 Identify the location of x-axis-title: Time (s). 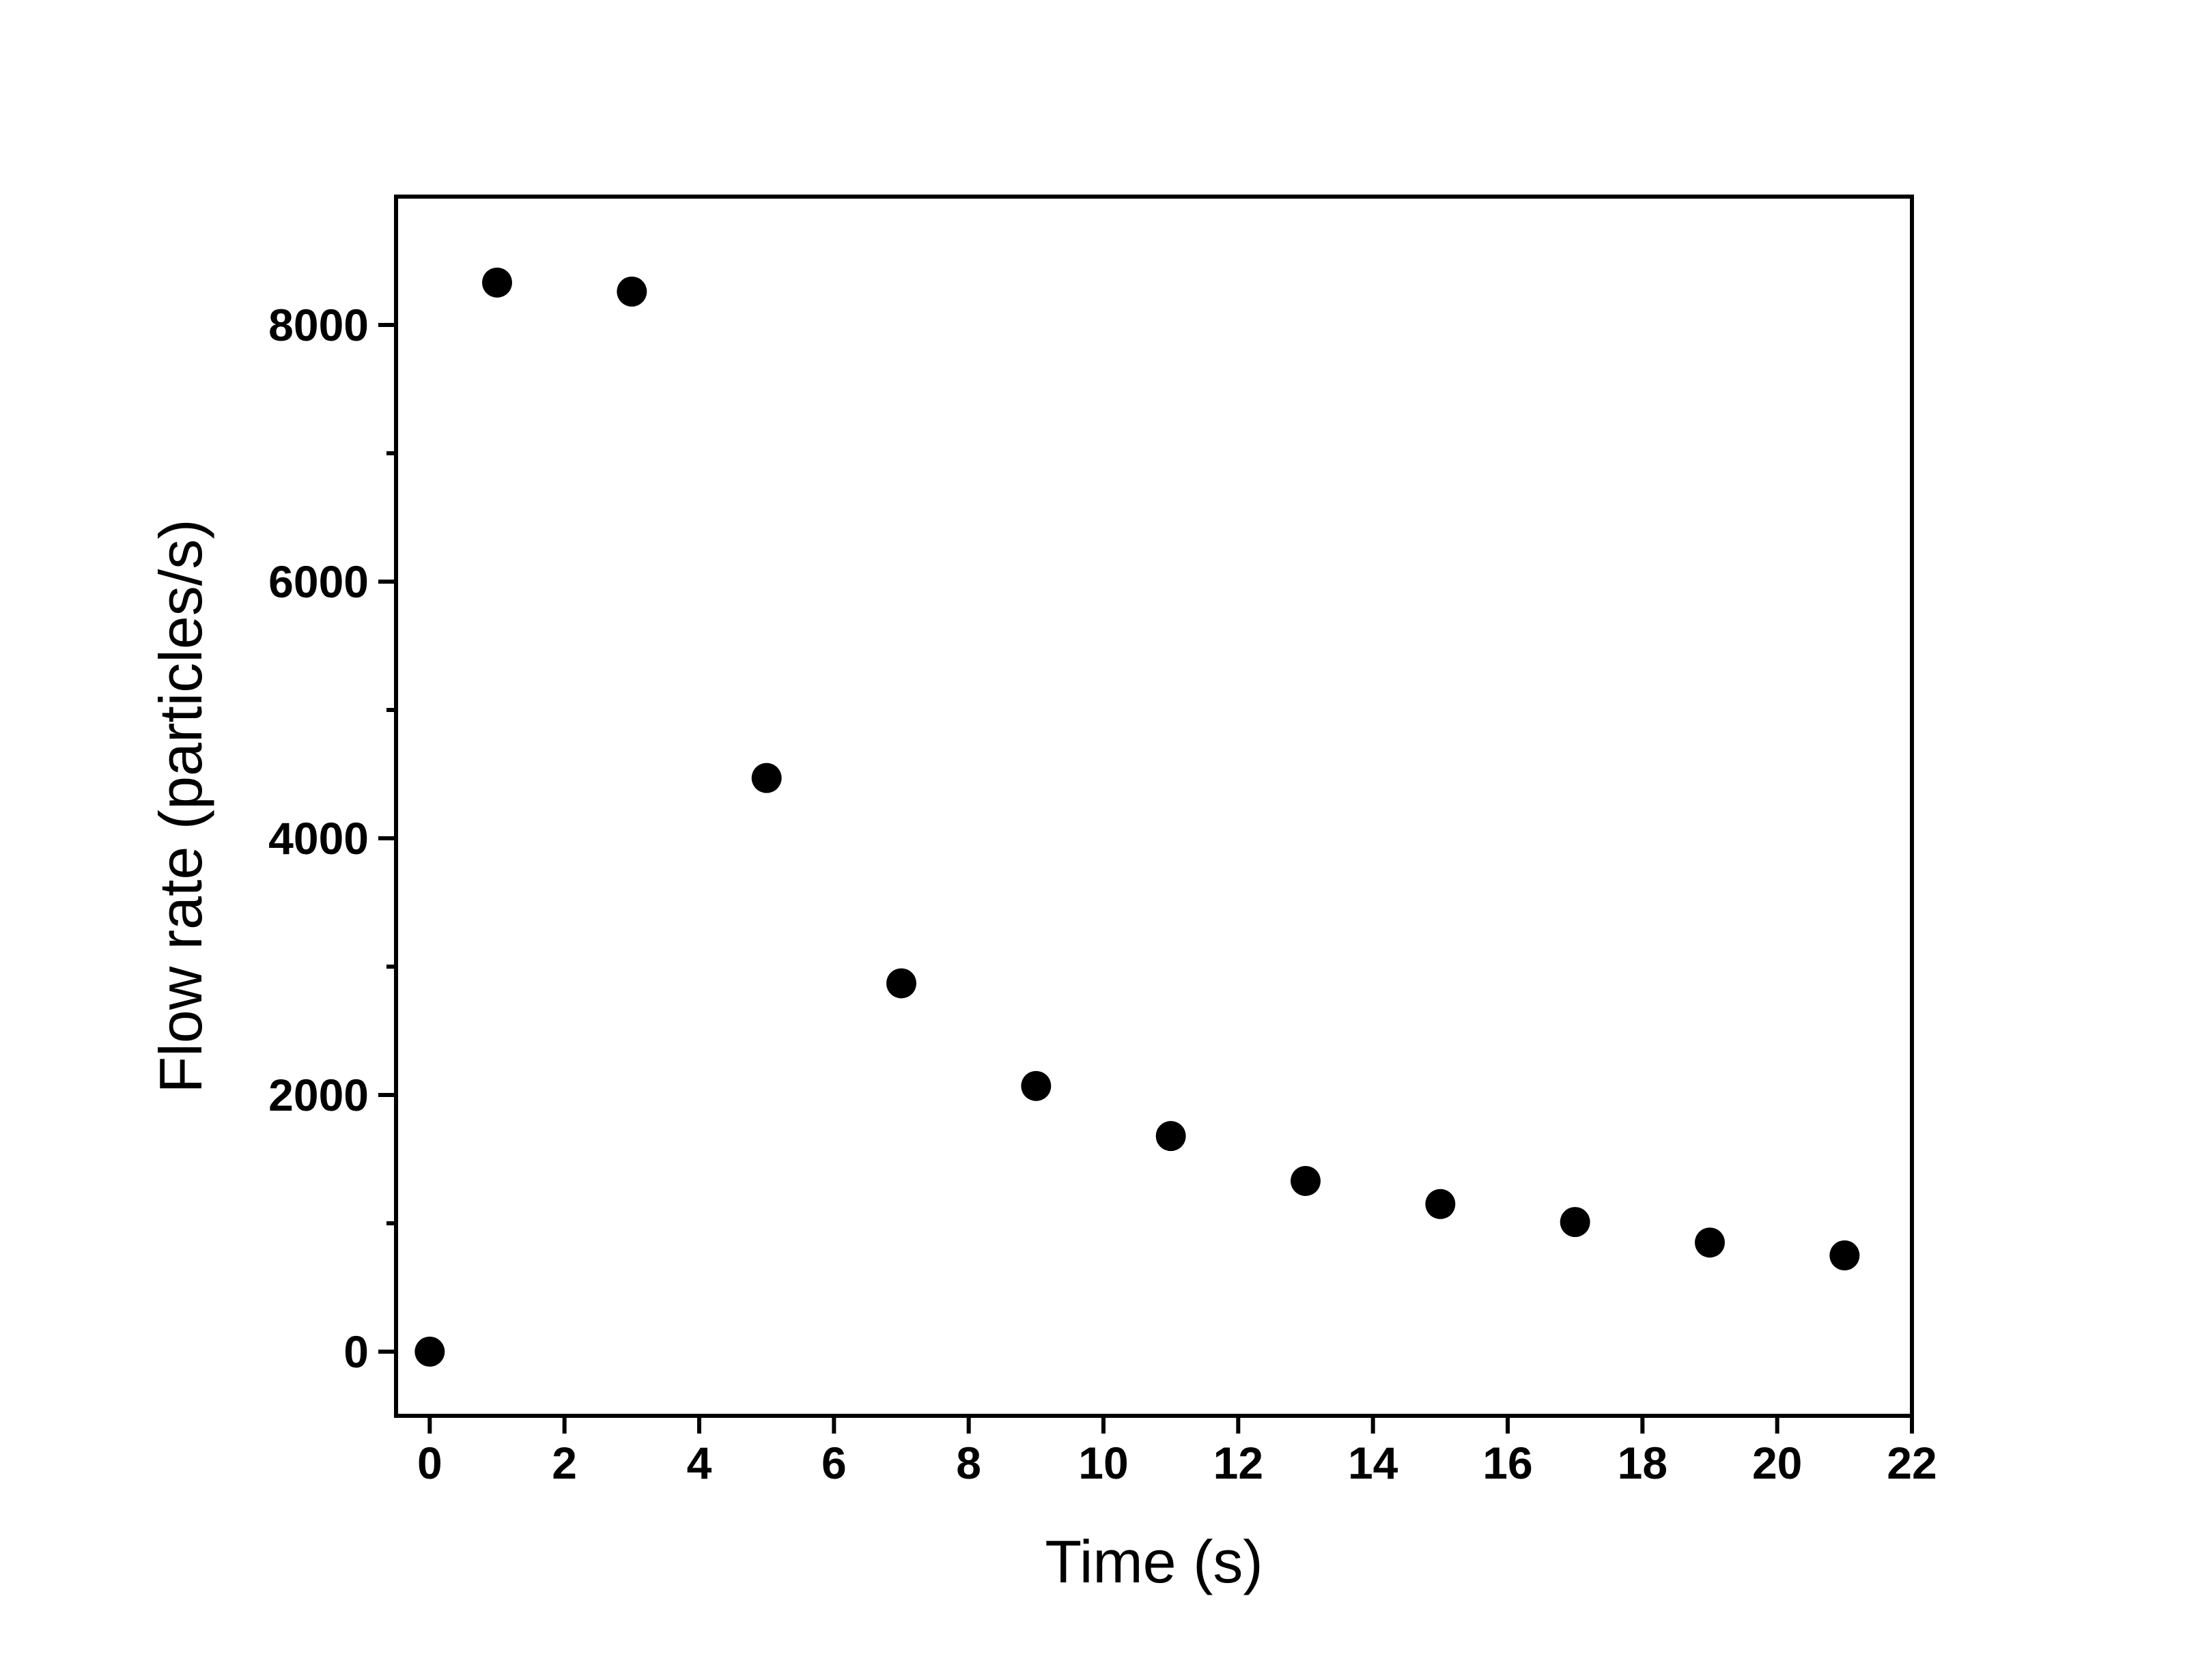
(1154, 1561).